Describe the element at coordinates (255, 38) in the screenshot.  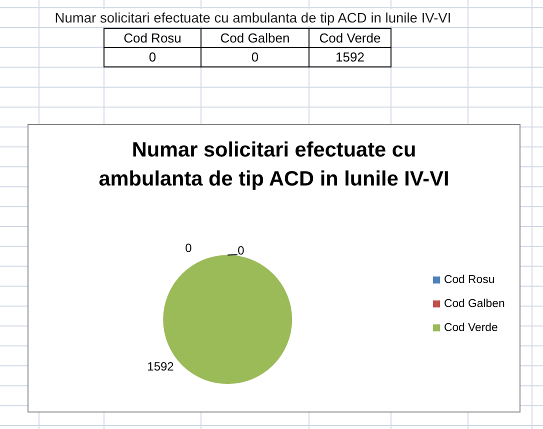
I see `category-label: Cod Galben` at that location.